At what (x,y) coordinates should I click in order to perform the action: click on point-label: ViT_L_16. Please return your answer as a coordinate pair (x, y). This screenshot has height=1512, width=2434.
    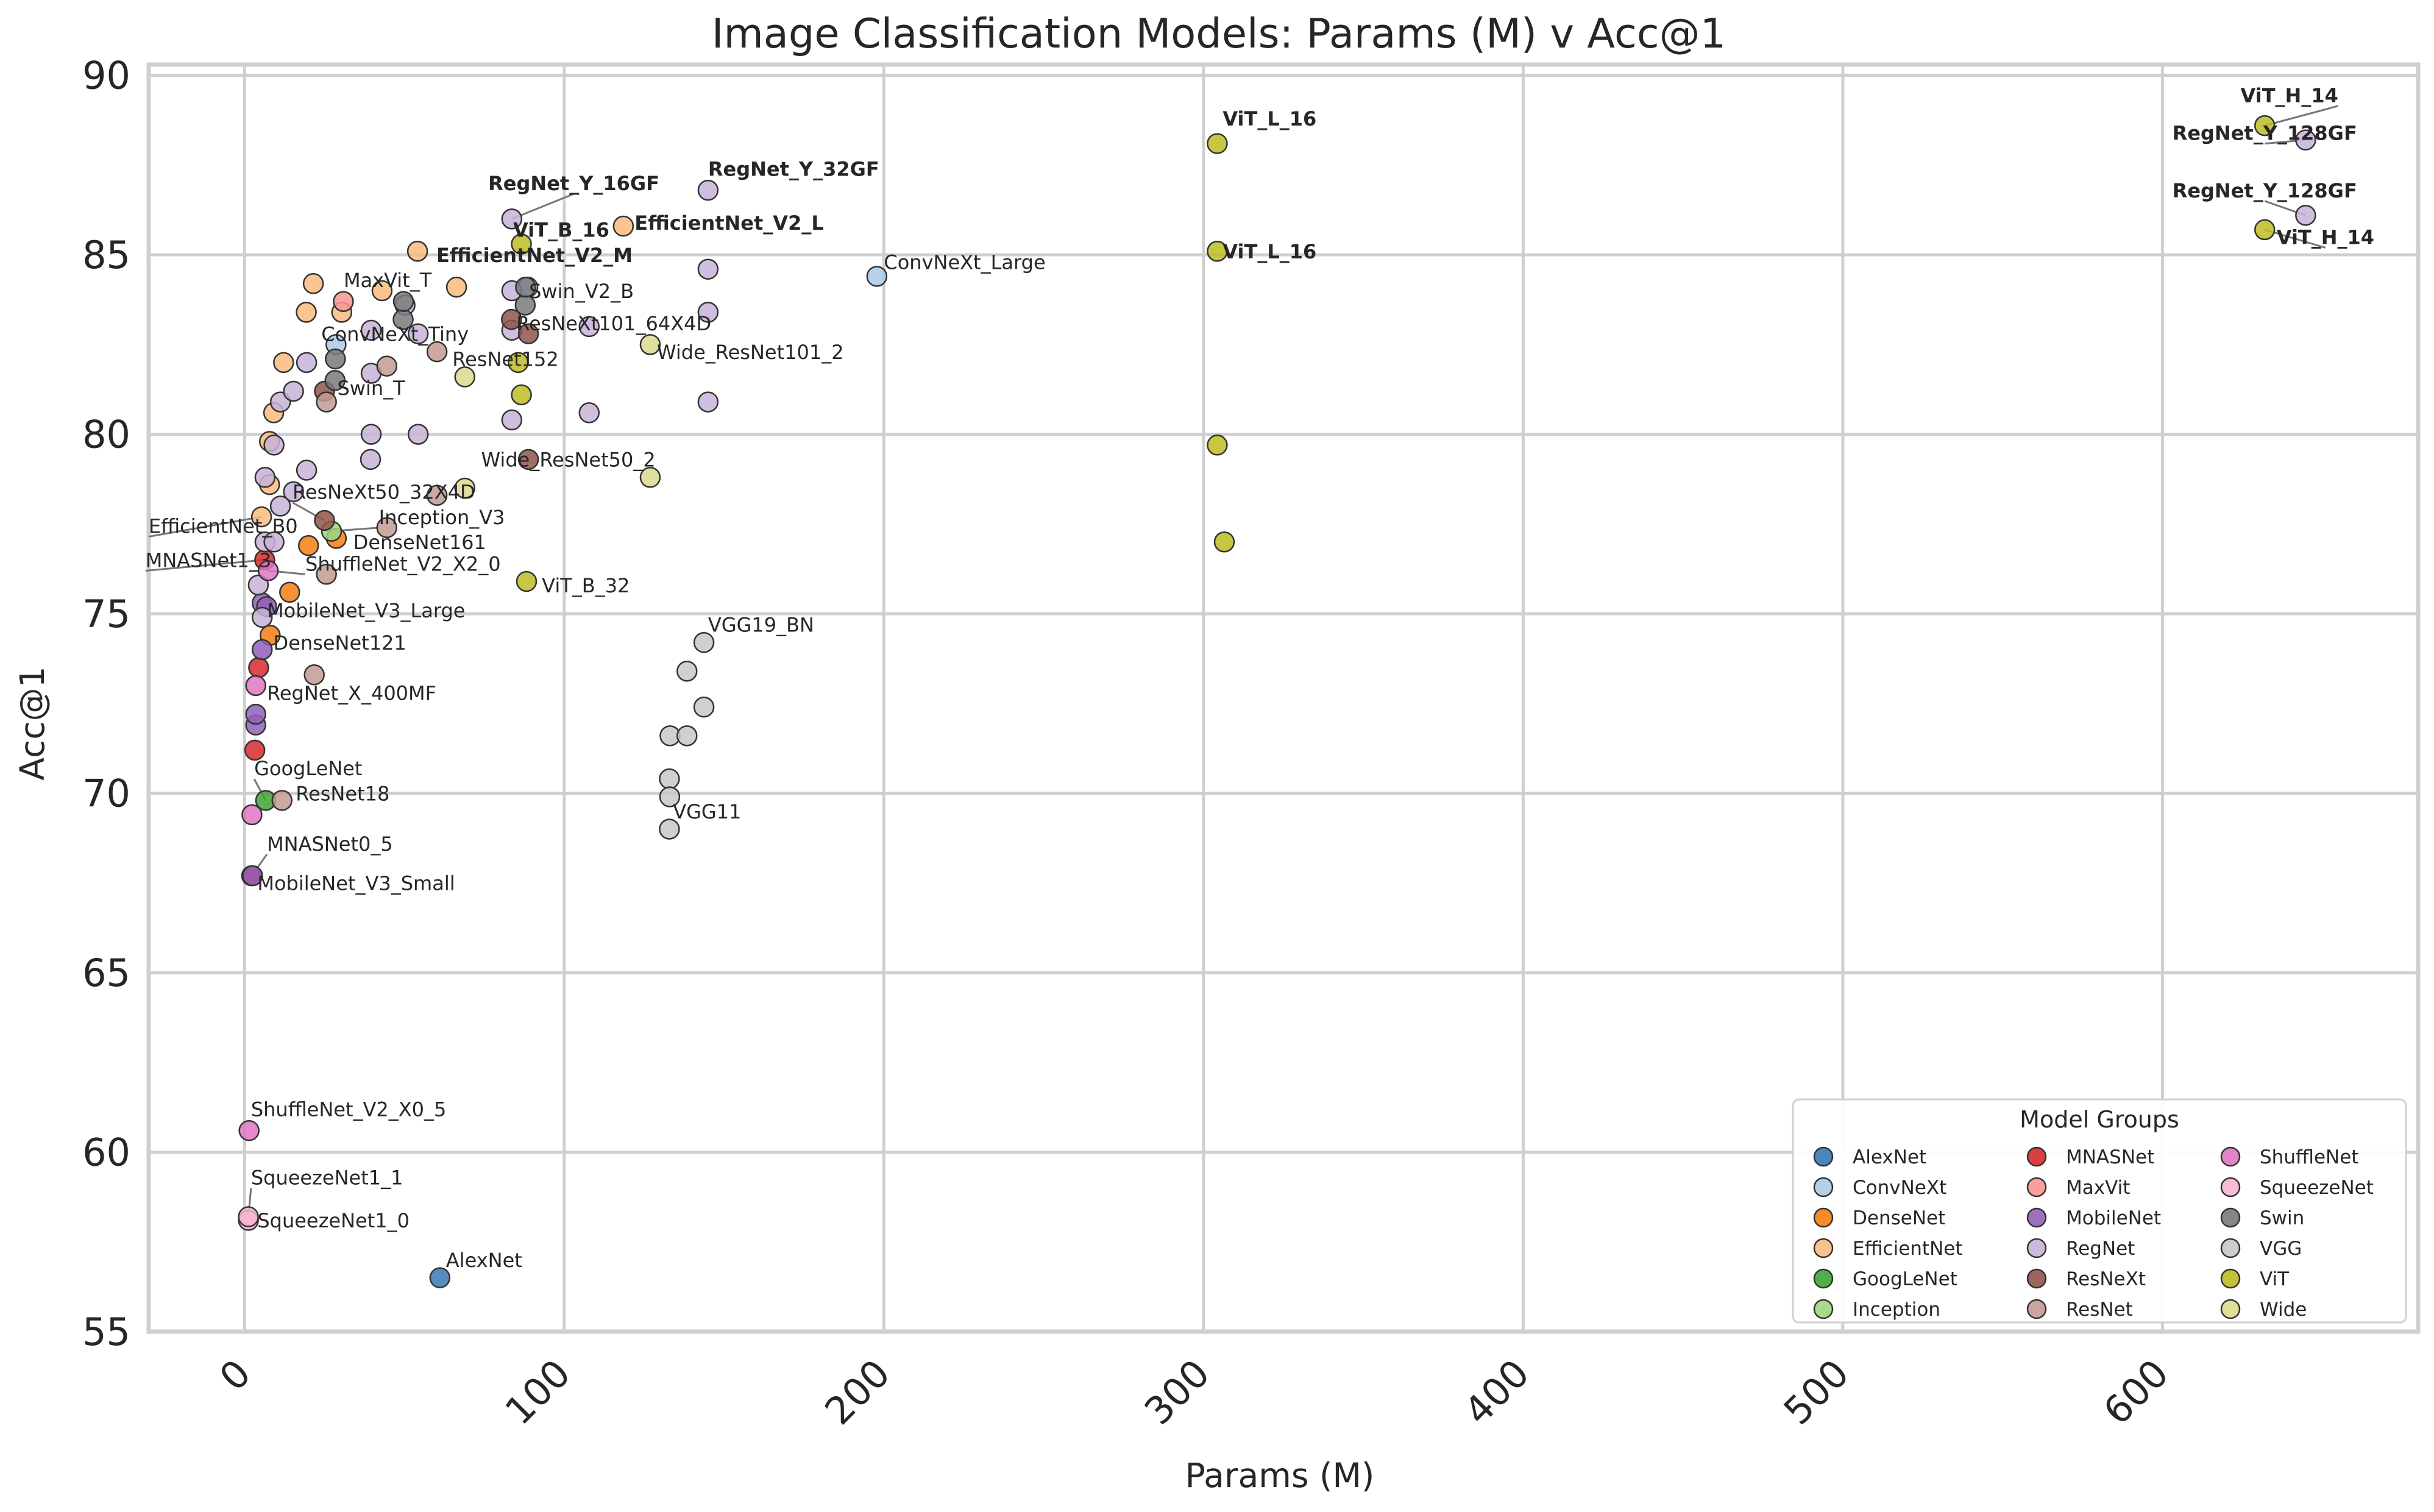
    Looking at the image, I should click on (1269, 252).